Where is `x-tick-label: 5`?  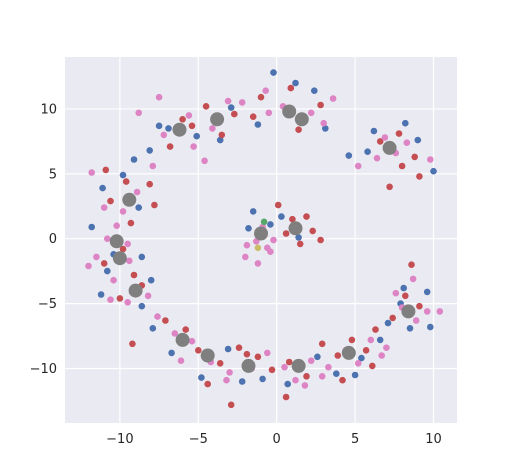
x-tick-label: 5 is located at coordinates (355, 439).